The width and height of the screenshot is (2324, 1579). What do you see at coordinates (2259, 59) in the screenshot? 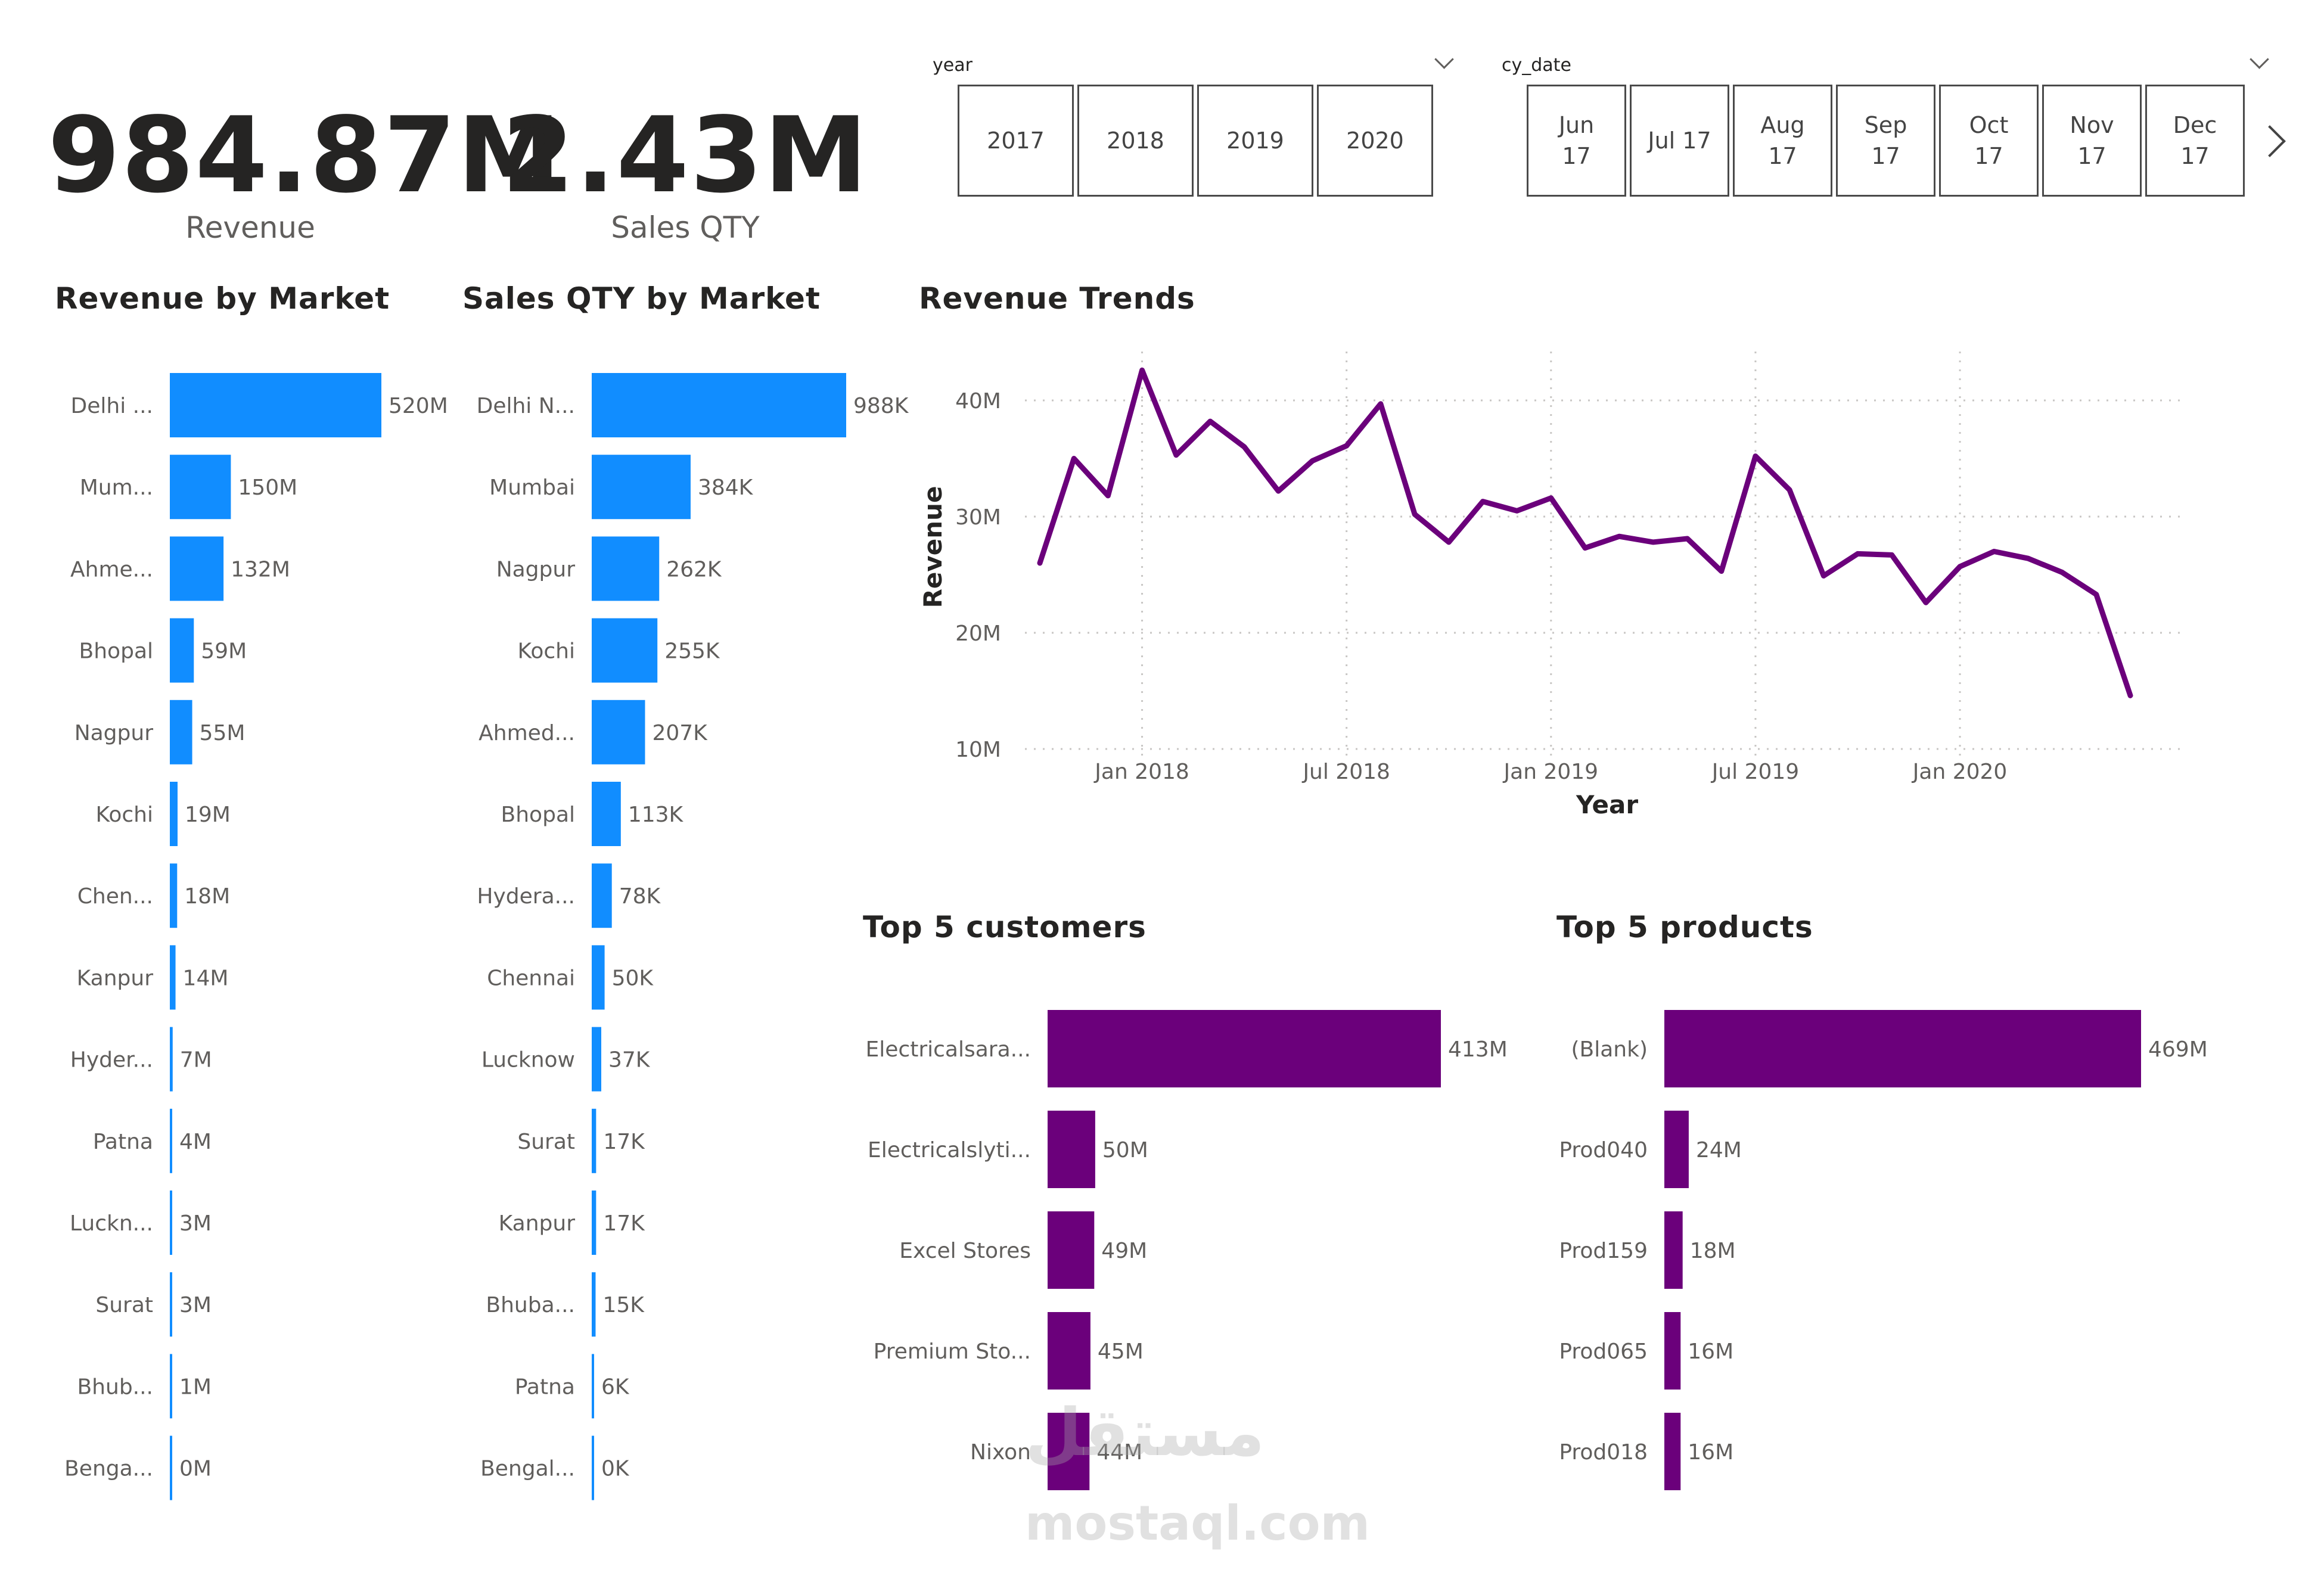
I see `cy-date-slicer-chevron-down-icon` at bounding box center [2259, 59].